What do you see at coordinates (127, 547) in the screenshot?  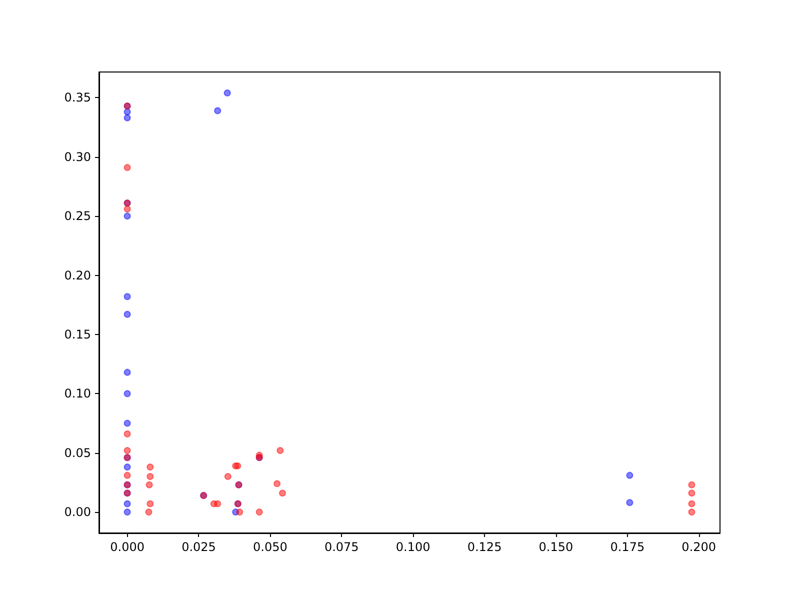 I see `x-tick-label: 0.000` at bounding box center [127, 547].